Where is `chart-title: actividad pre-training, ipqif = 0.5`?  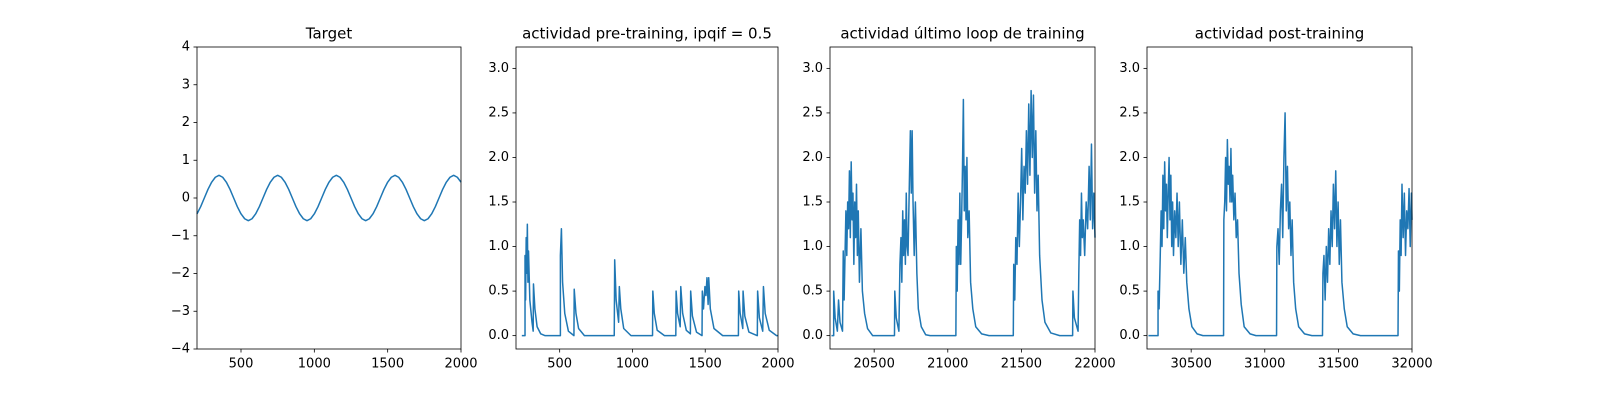
chart-title: actividad pre-training, ipqif = 0.5 is located at coordinates (647, 34).